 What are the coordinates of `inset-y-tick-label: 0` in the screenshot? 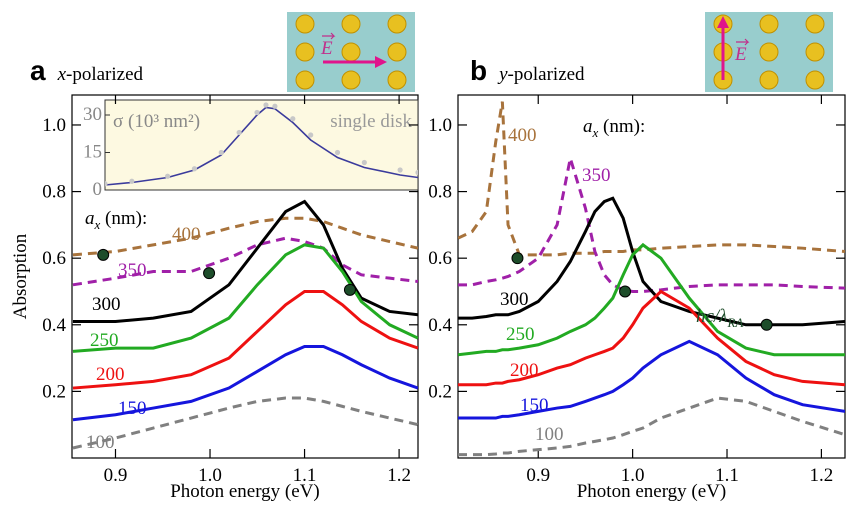 It's located at (98, 189).